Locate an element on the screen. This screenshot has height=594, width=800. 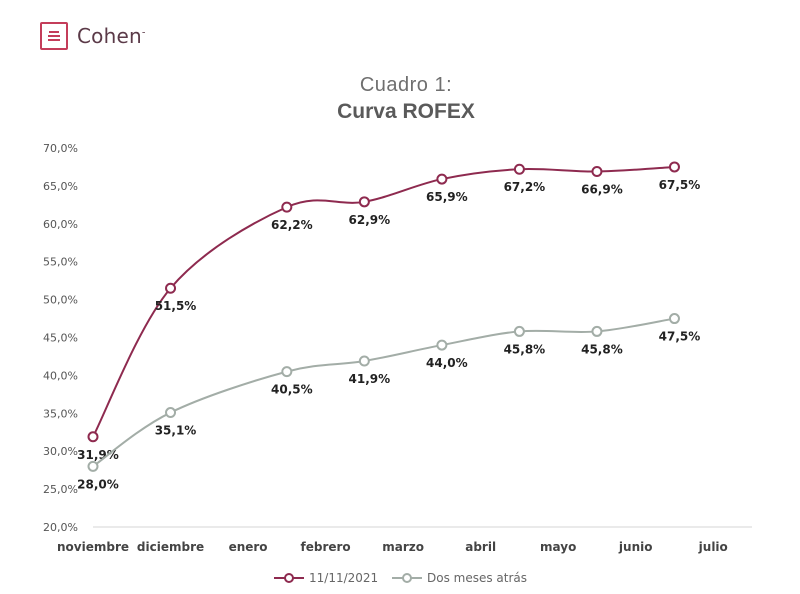
y-tick-label: 65,0% is located at coordinates (60, 186).